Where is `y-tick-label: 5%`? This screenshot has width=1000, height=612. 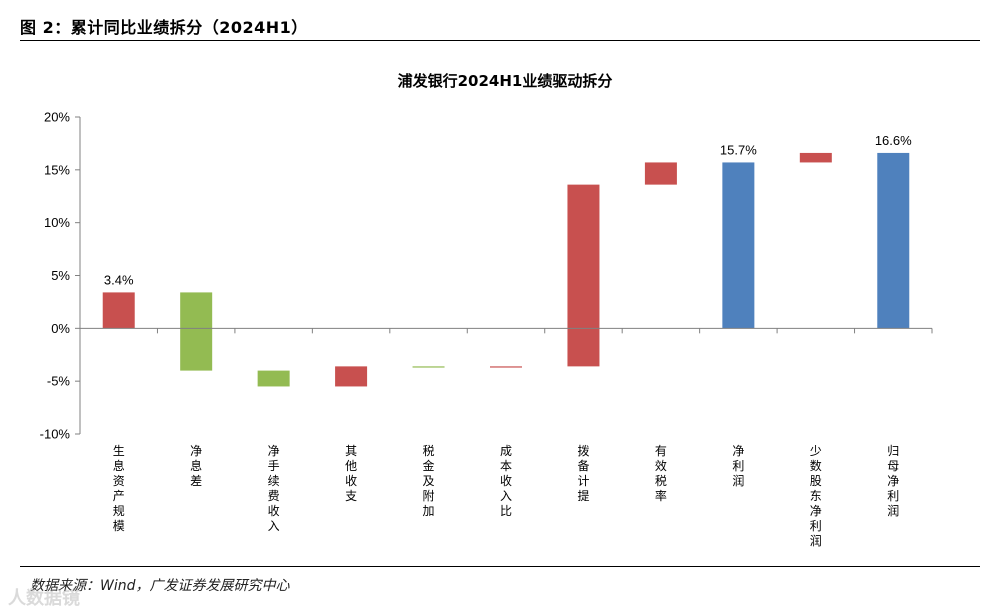 y-tick-label: 5% is located at coordinates (60, 275).